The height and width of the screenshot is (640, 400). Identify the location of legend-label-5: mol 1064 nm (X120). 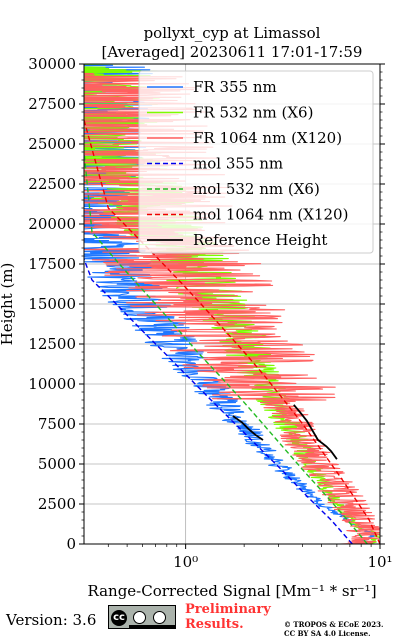
(270, 215).